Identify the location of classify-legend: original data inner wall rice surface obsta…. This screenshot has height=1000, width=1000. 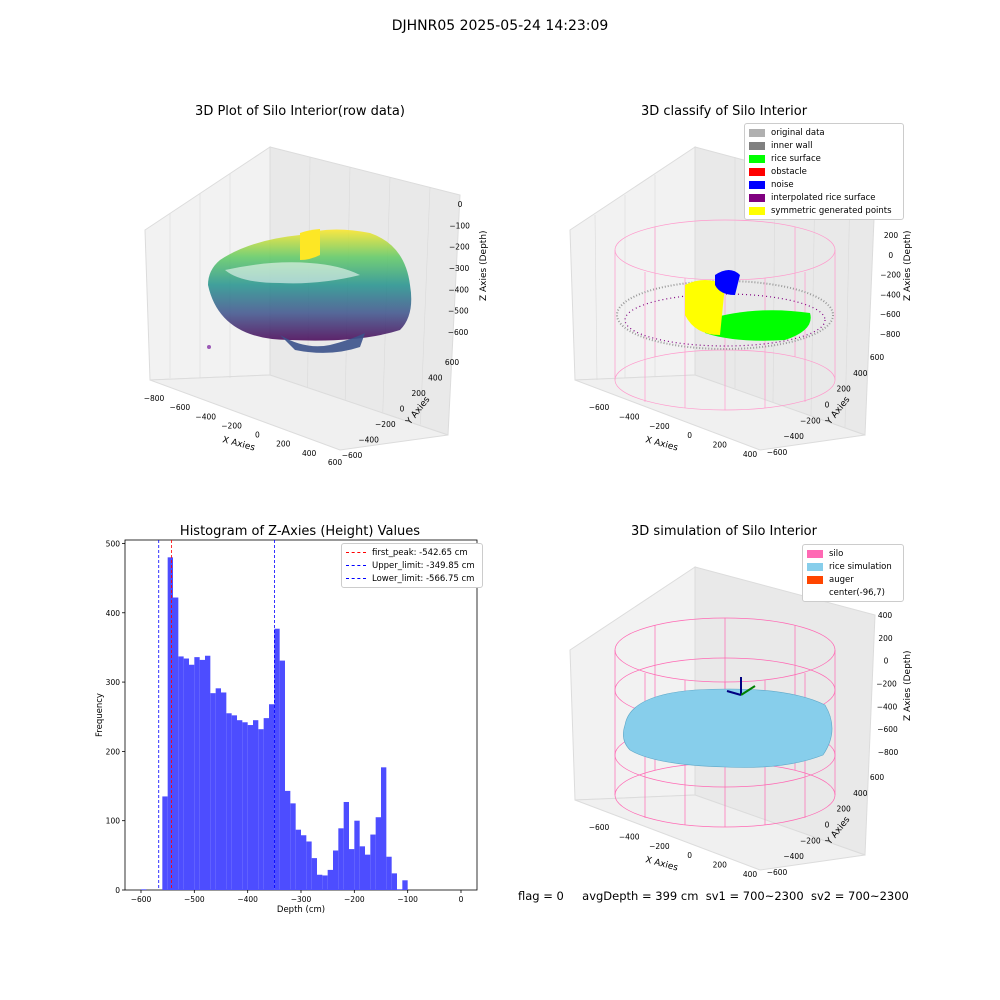
(824, 171).